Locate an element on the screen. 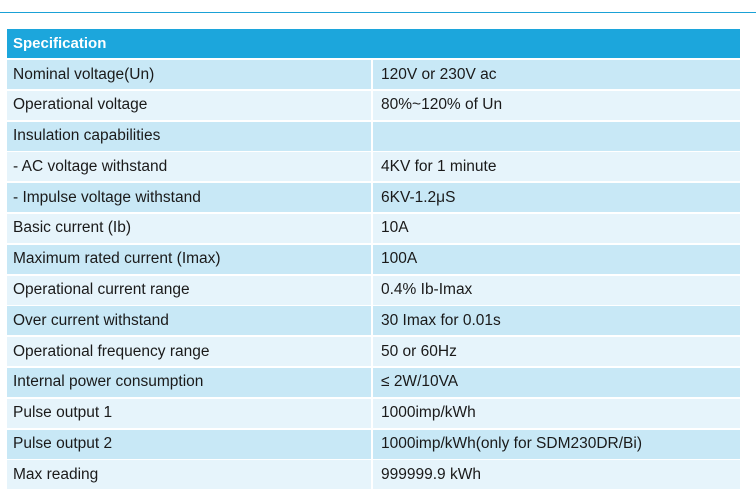  row-value: 0.4% Ib-Imax is located at coordinates (556, 290).